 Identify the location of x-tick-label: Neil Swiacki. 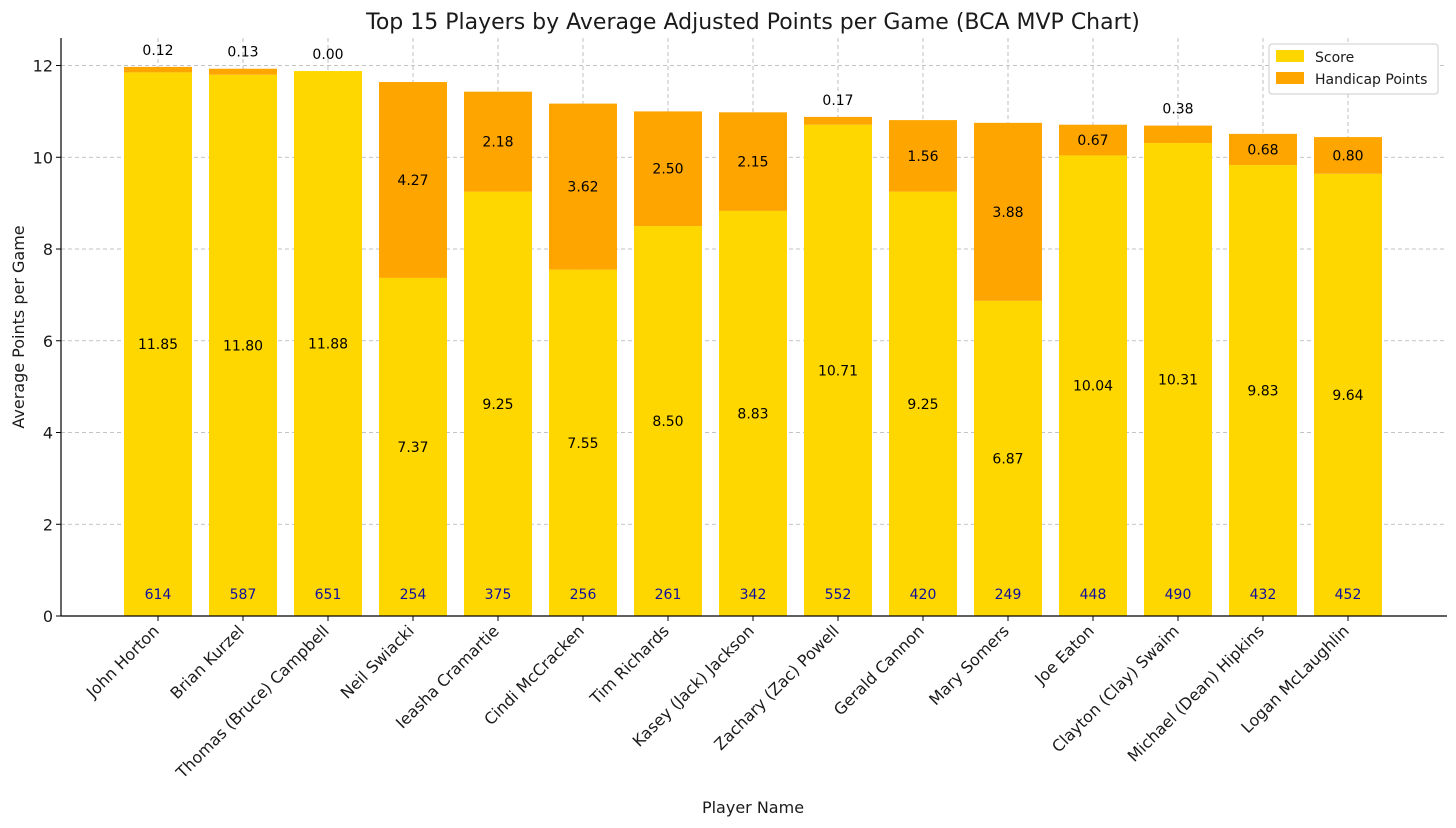
(377, 661).